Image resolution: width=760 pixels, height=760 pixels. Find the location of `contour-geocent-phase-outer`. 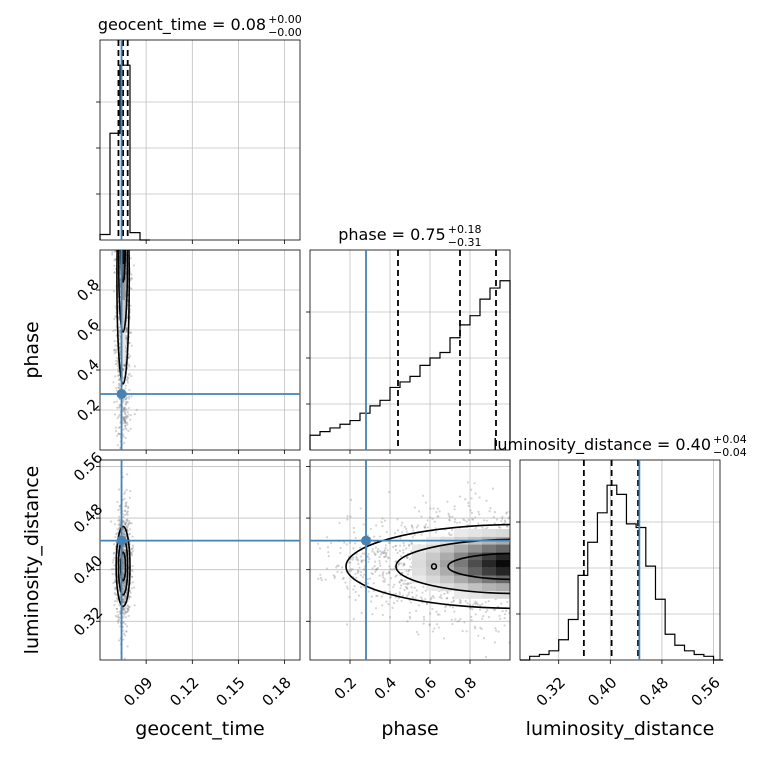

contour-geocent-phase-outer is located at coordinates (123, 317).